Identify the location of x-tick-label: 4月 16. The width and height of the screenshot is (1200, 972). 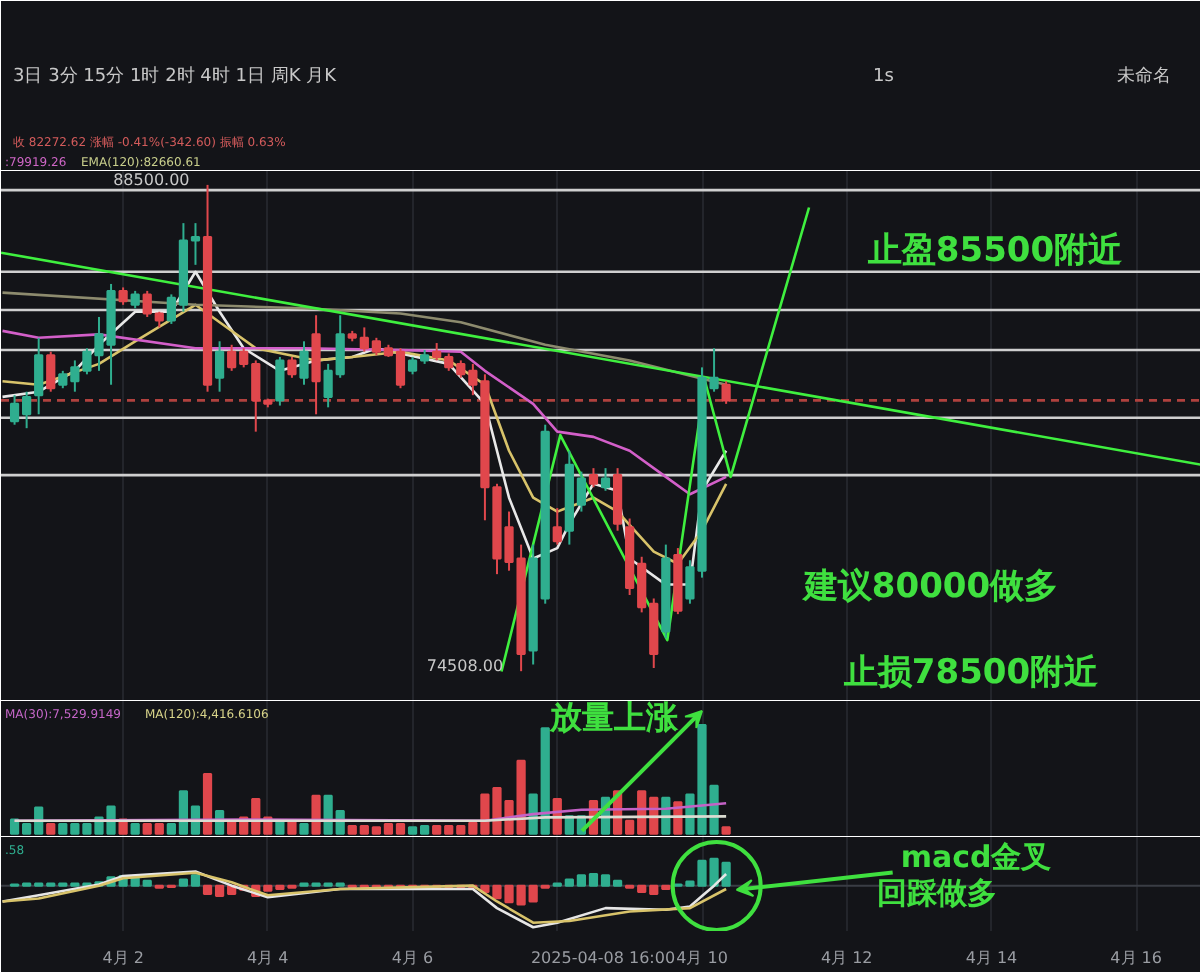
(1136, 958).